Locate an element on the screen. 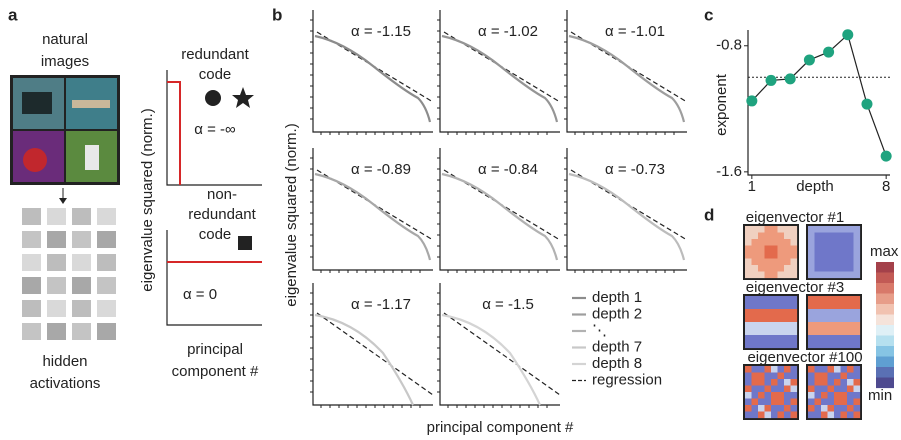 This screenshot has height=440, width=901. alpha-label: α = -1.5 is located at coordinates (508, 304).